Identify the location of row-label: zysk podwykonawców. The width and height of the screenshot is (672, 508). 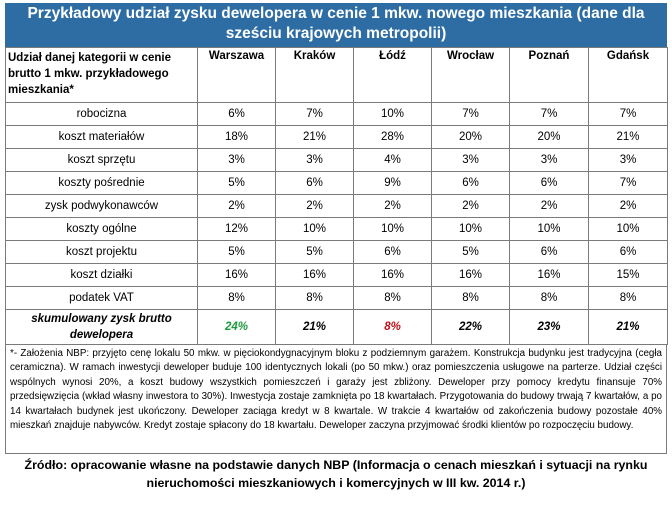
(101, 206).